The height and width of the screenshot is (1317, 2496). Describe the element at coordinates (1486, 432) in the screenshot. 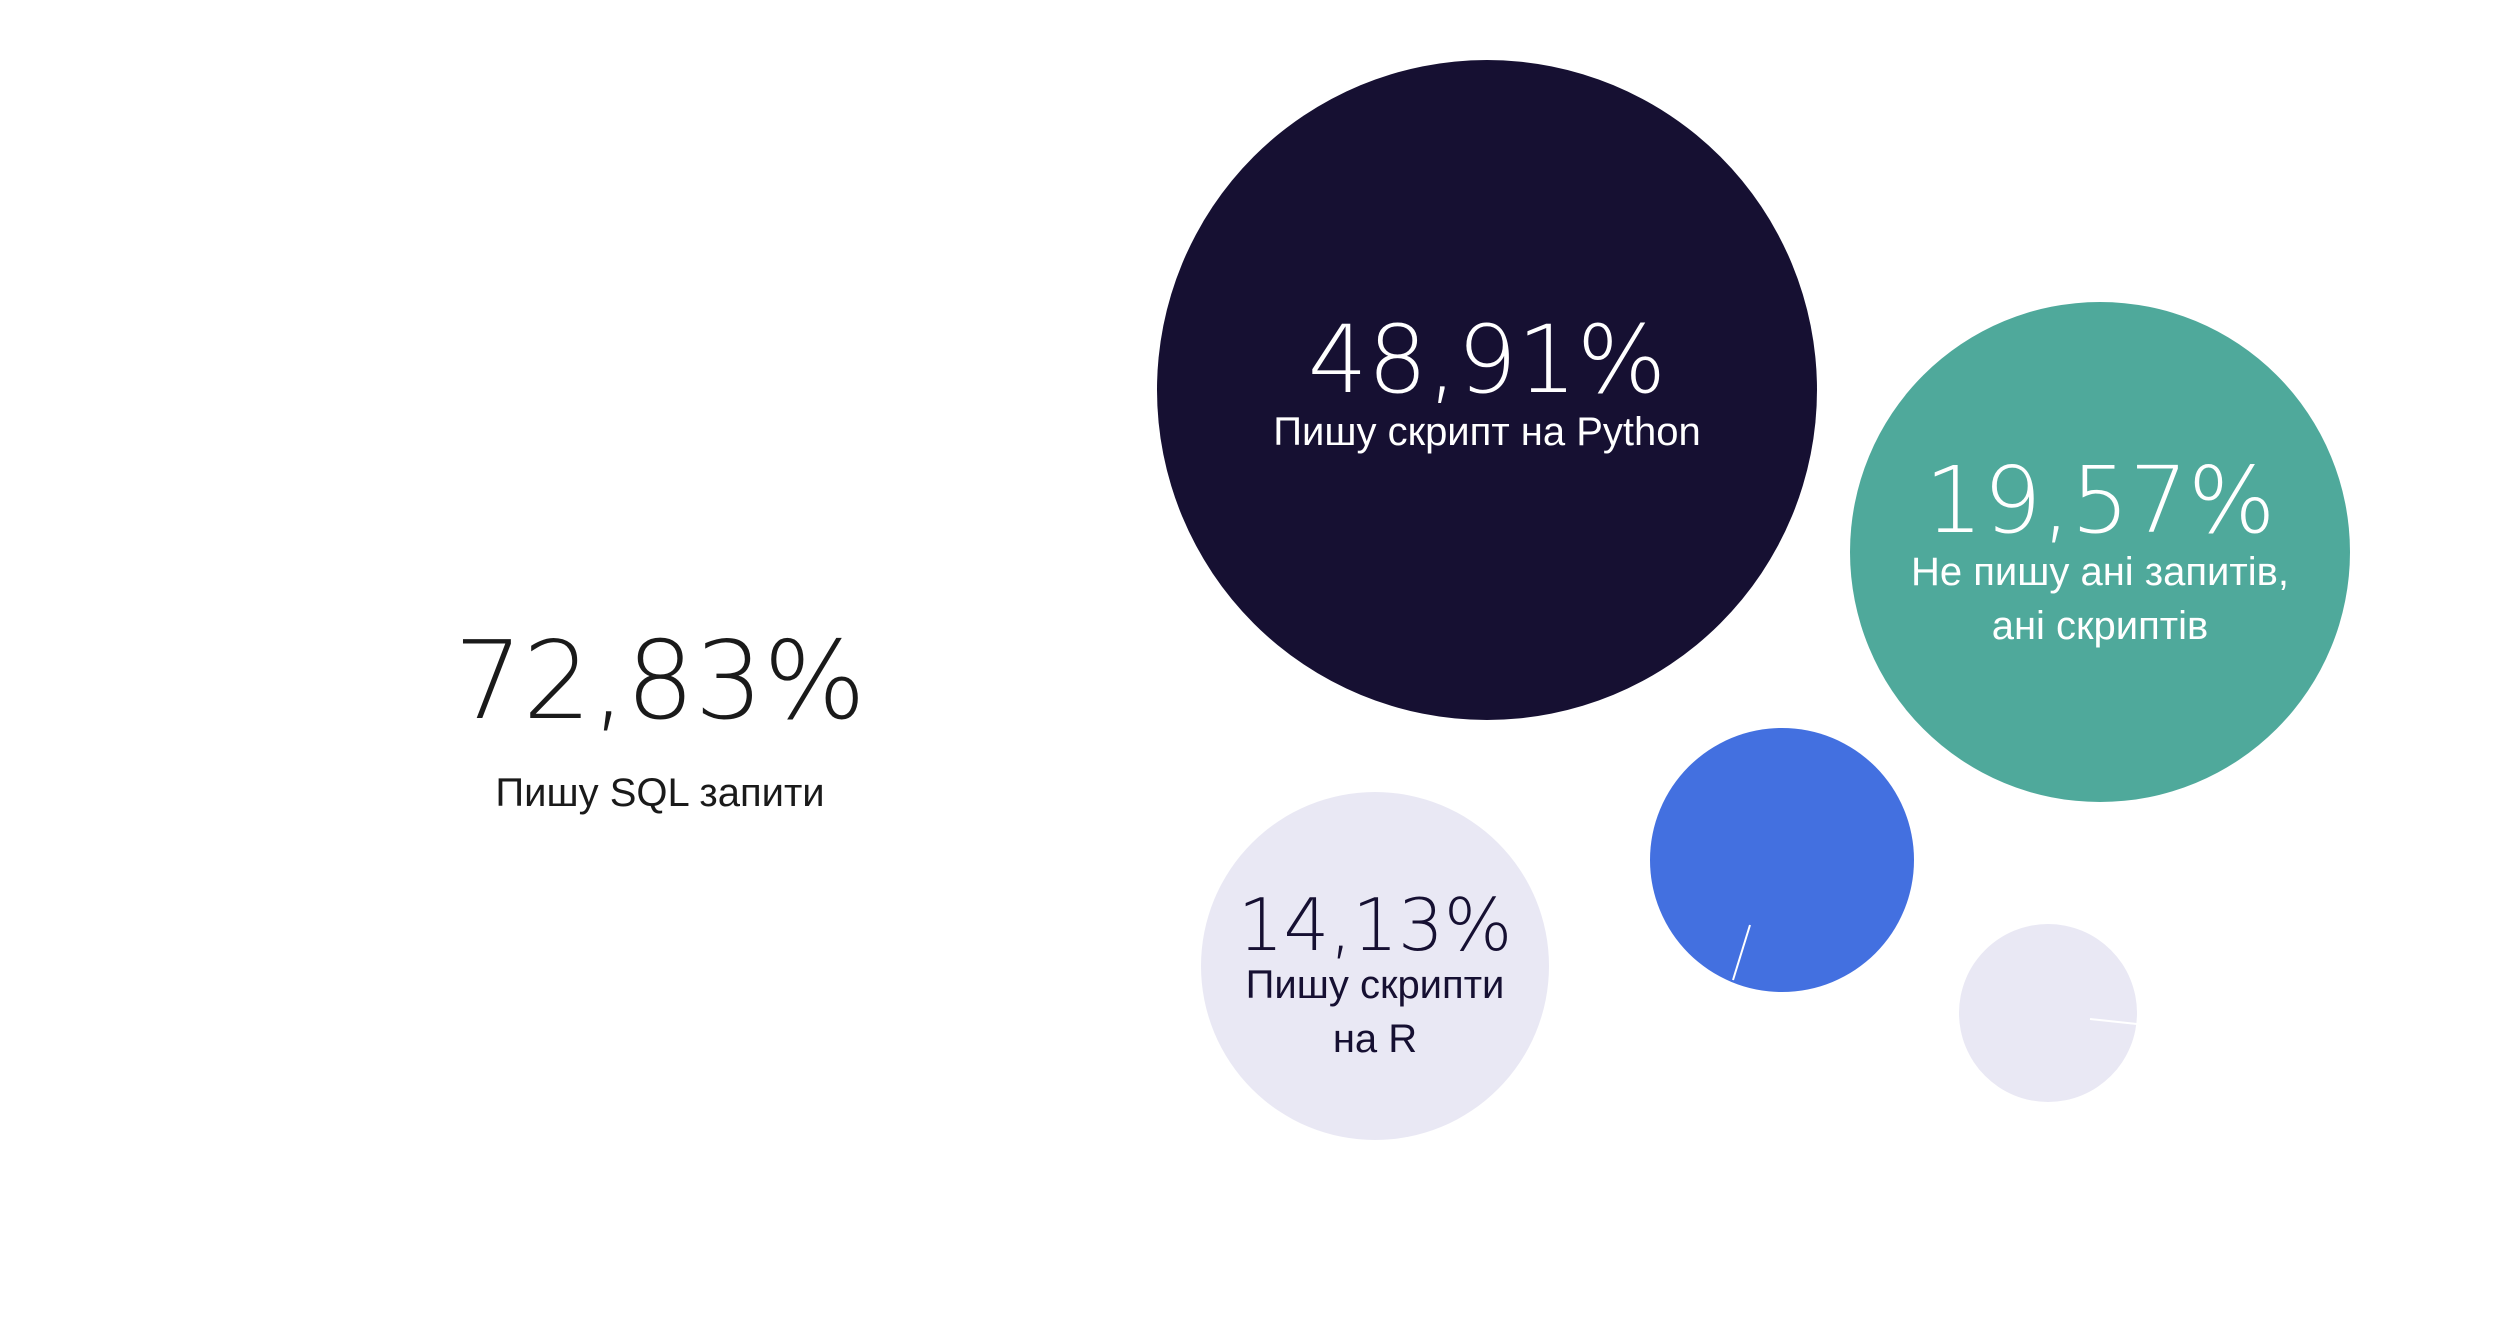

I see `bubble-label-python: Пишу скрипт на Python` at that location.